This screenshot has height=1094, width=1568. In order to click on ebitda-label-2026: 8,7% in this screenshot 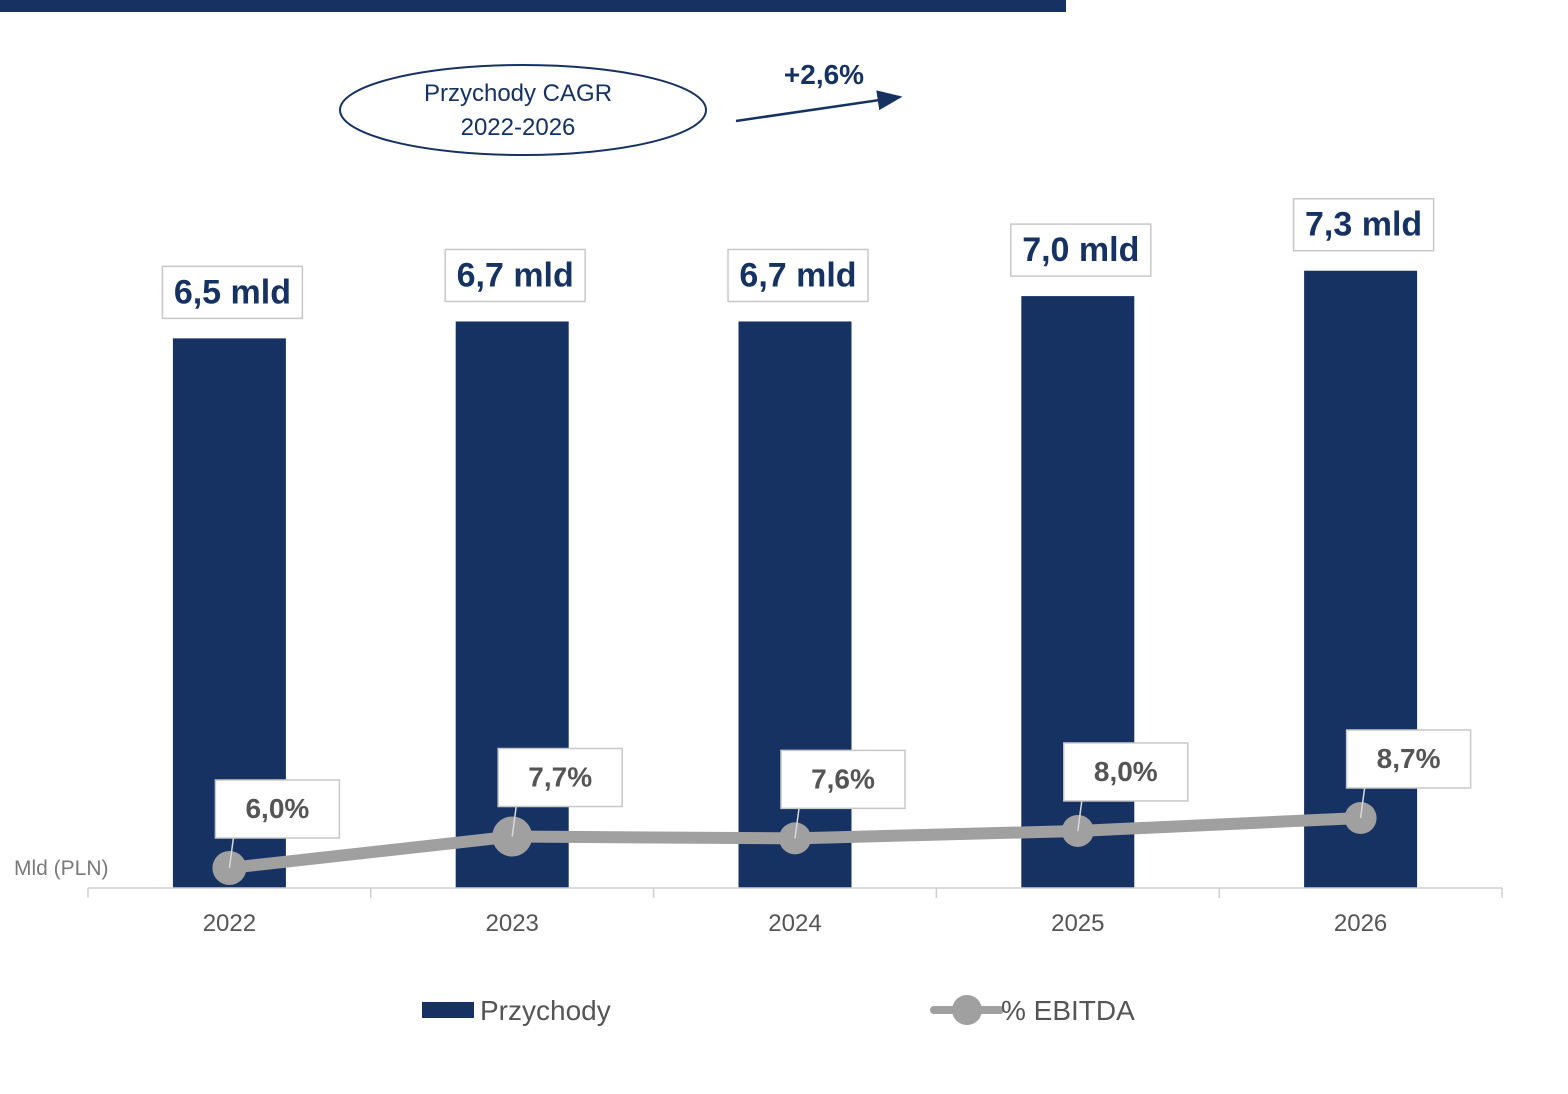, I will do `click(1409, 758)`.